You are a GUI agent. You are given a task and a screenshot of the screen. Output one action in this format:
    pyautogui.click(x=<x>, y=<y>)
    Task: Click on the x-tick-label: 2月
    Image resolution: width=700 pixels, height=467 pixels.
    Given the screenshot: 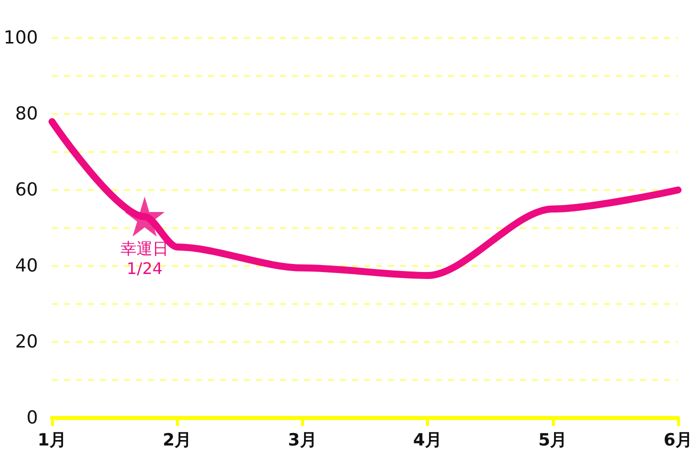 What is the action you would take?
    pyautogui.click(x=177, y=440)
    